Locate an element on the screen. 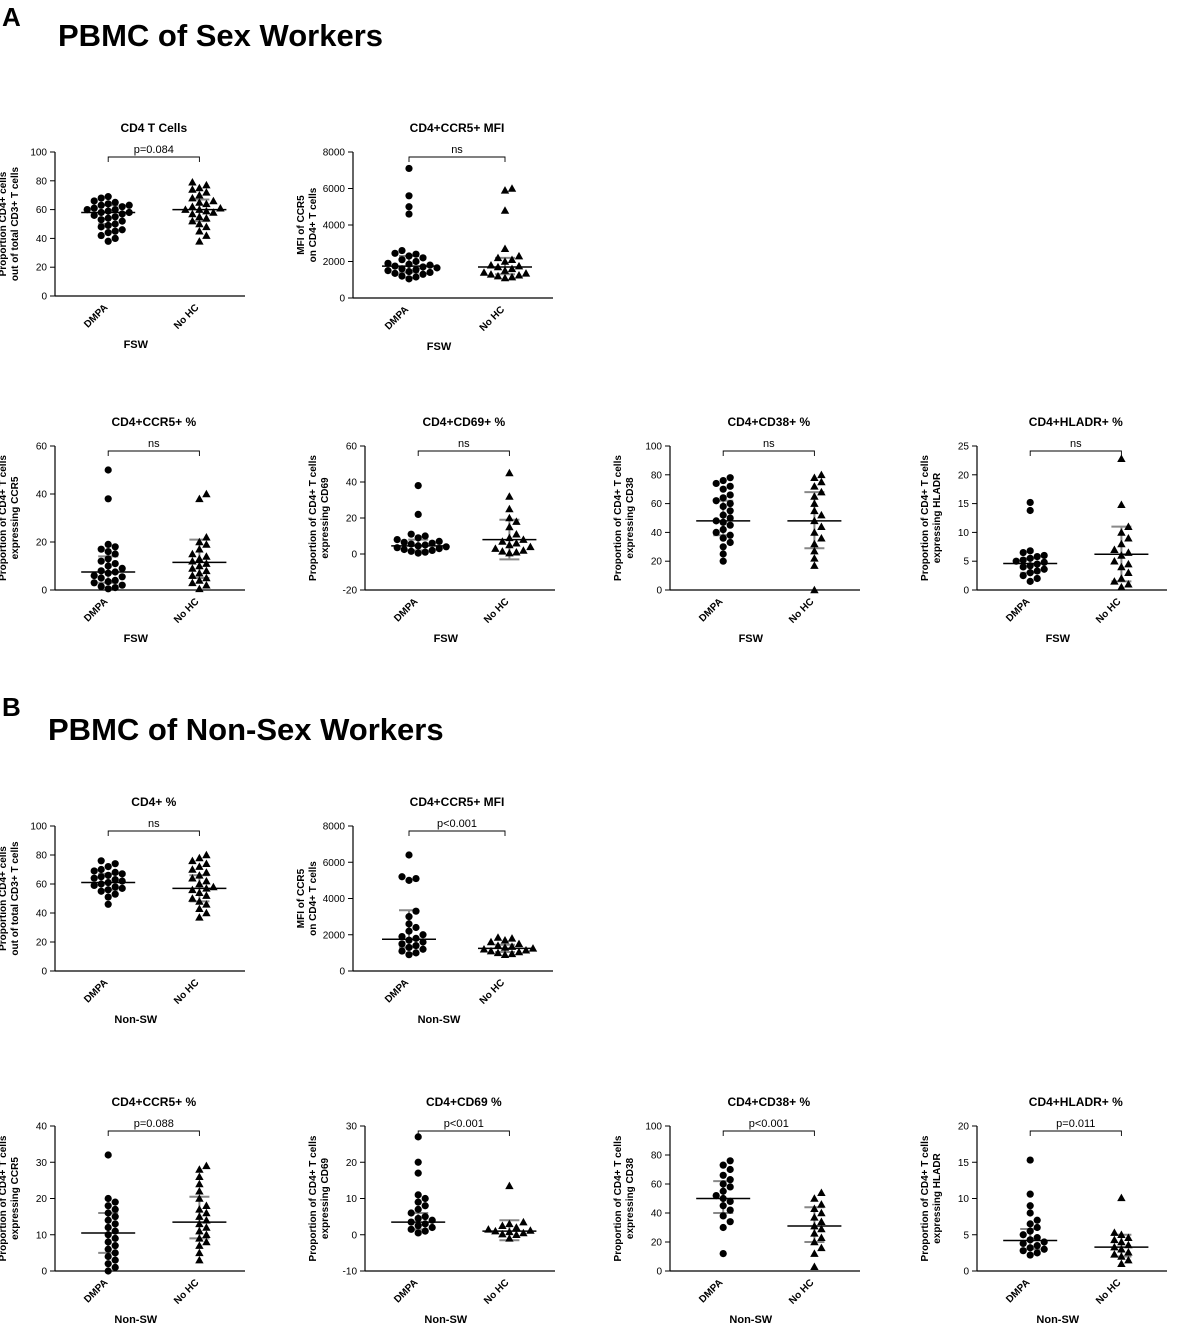 This screenshot has height=1323, width=1182. chart-title: CD4+CCR5+ % is located at coordinates (153, 422).